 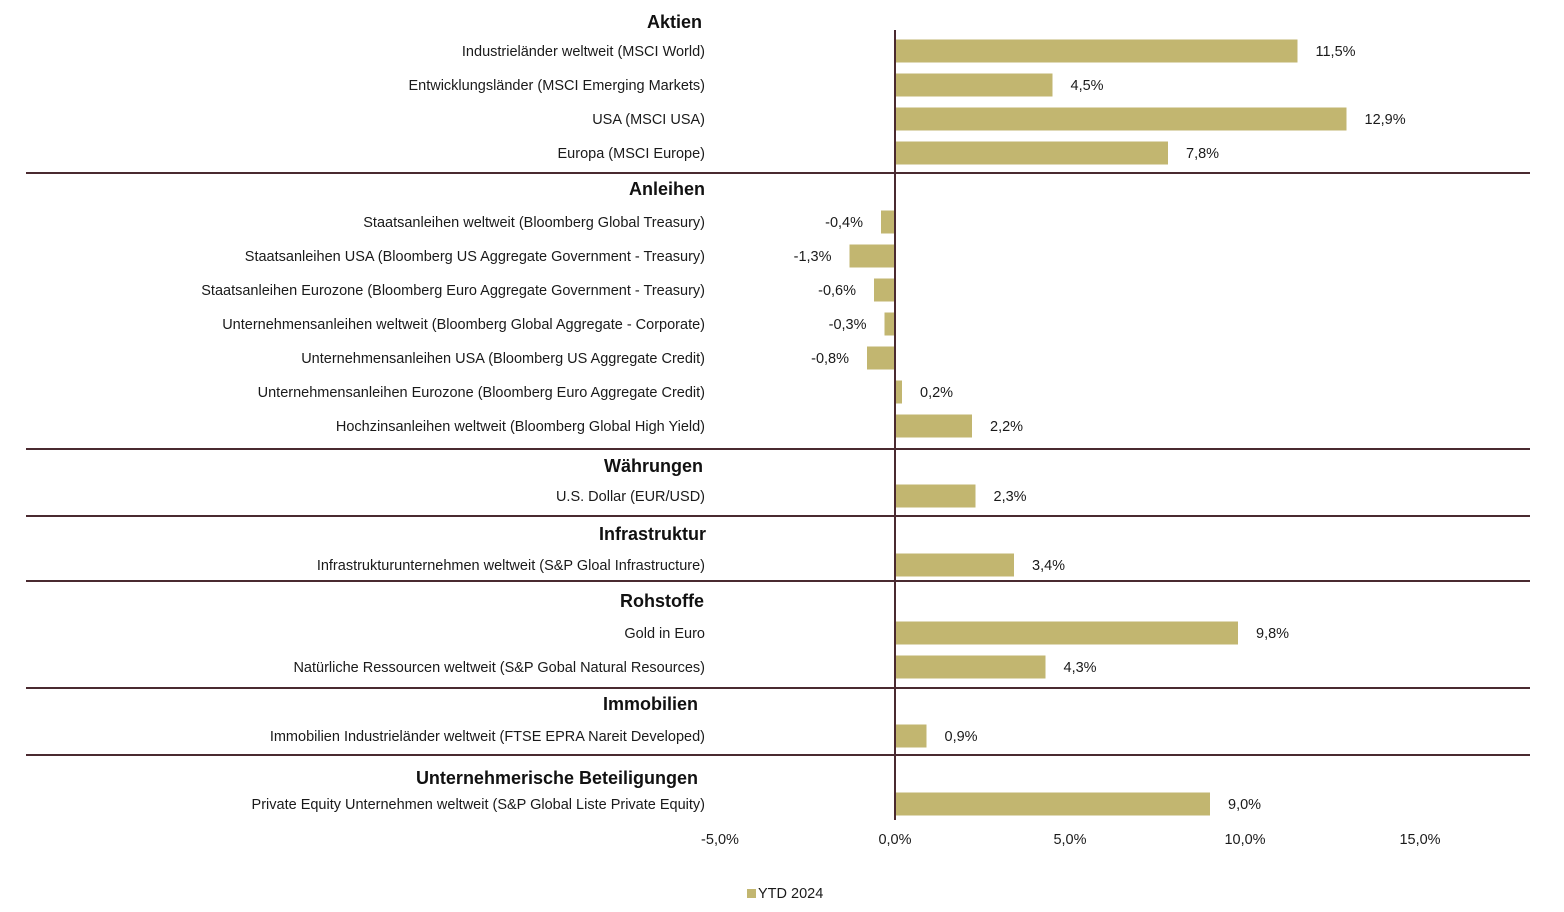 I want to click on row-label: Gold in Euro, so click(x=664, y=634).